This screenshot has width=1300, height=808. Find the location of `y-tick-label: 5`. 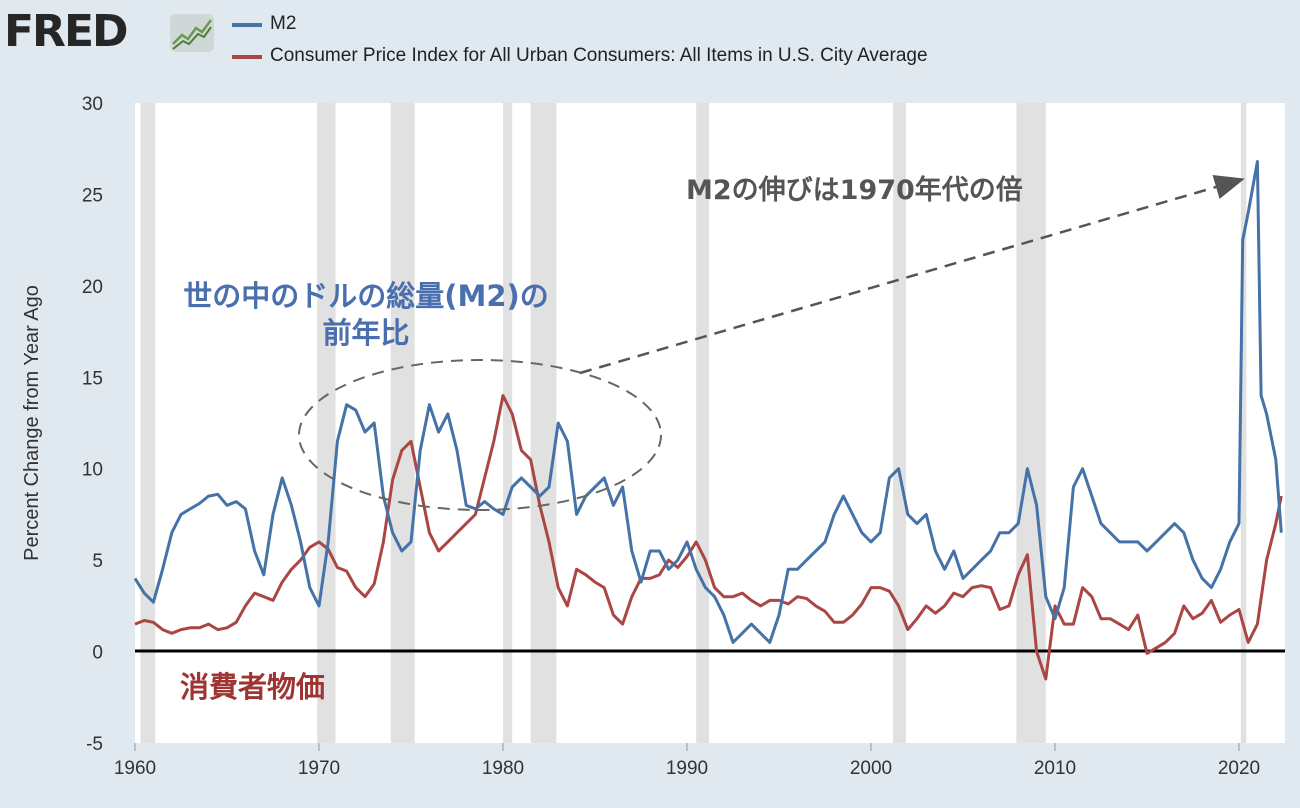

y-tick-label: 5 is located at coordinates (97, 561).